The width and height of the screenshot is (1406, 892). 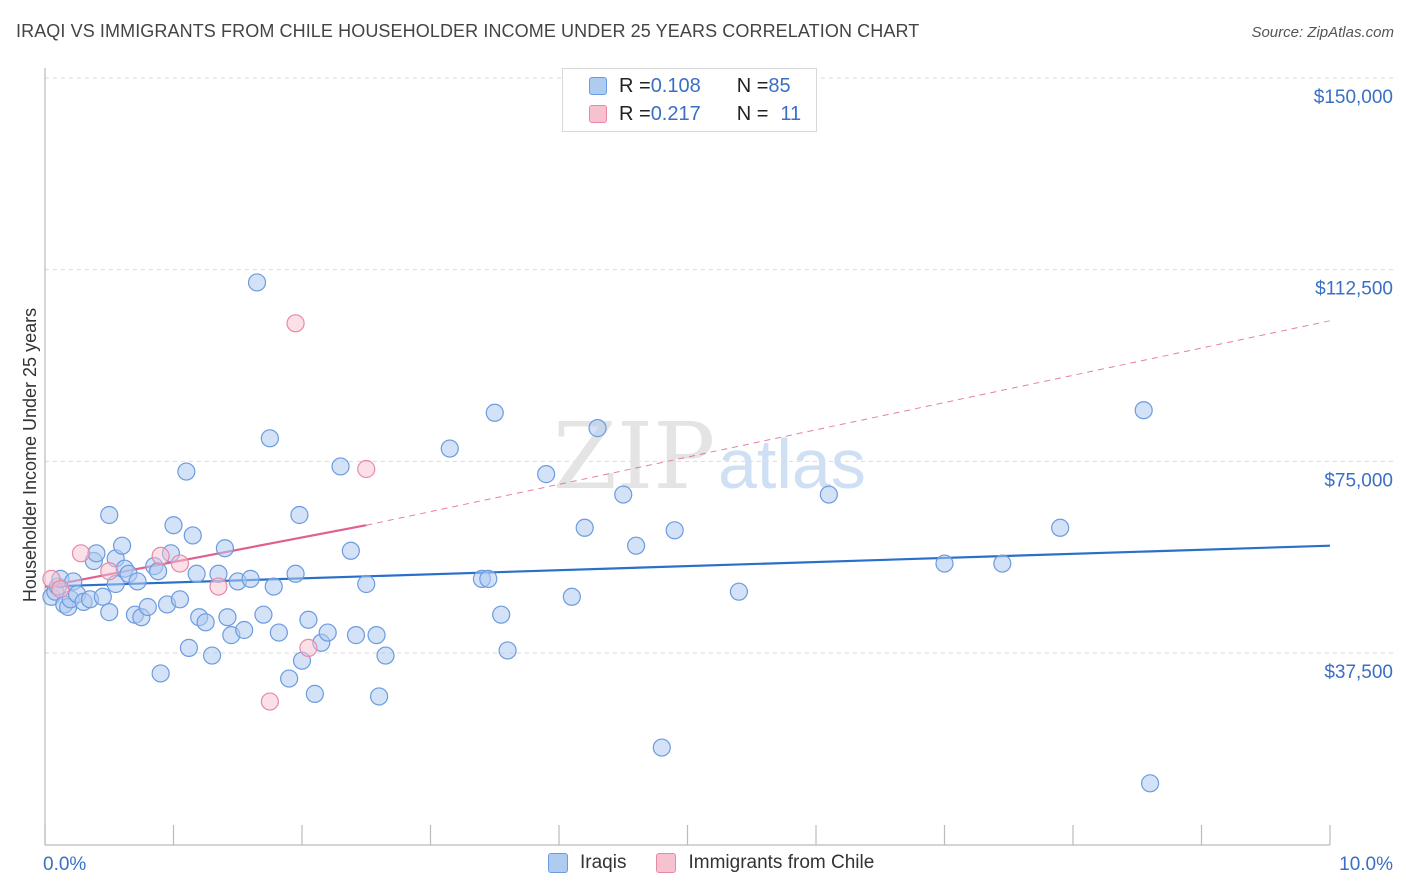 I want to click on legend-n-value: 11, so click(x=791, y=113).